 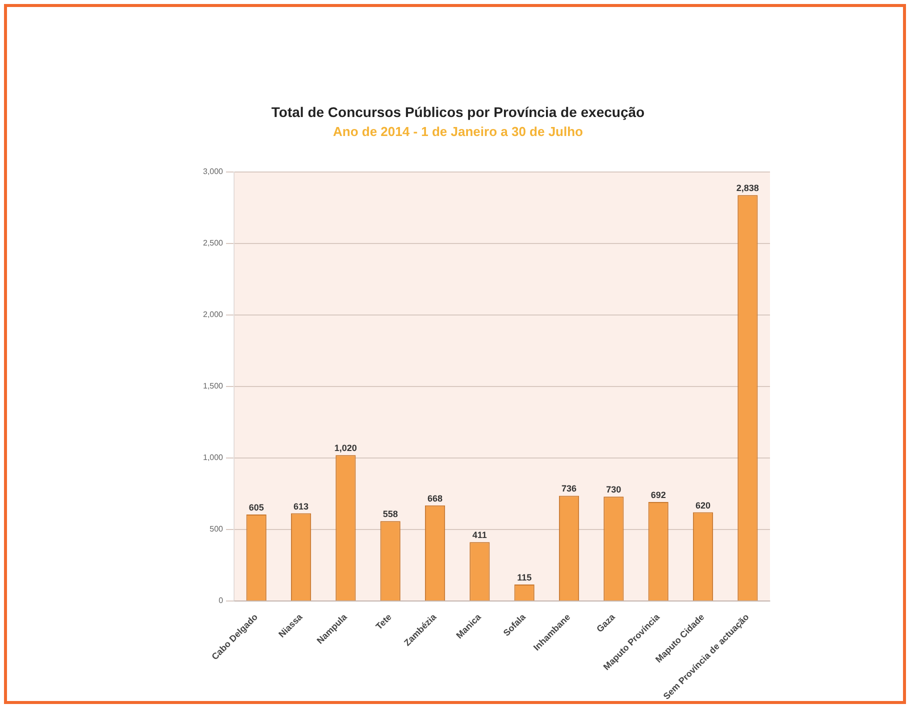 What do you see at coordinates (213, 457) in the screenshot?
I see `y-tick-label: 1,000` at bounding box center [213, 457].